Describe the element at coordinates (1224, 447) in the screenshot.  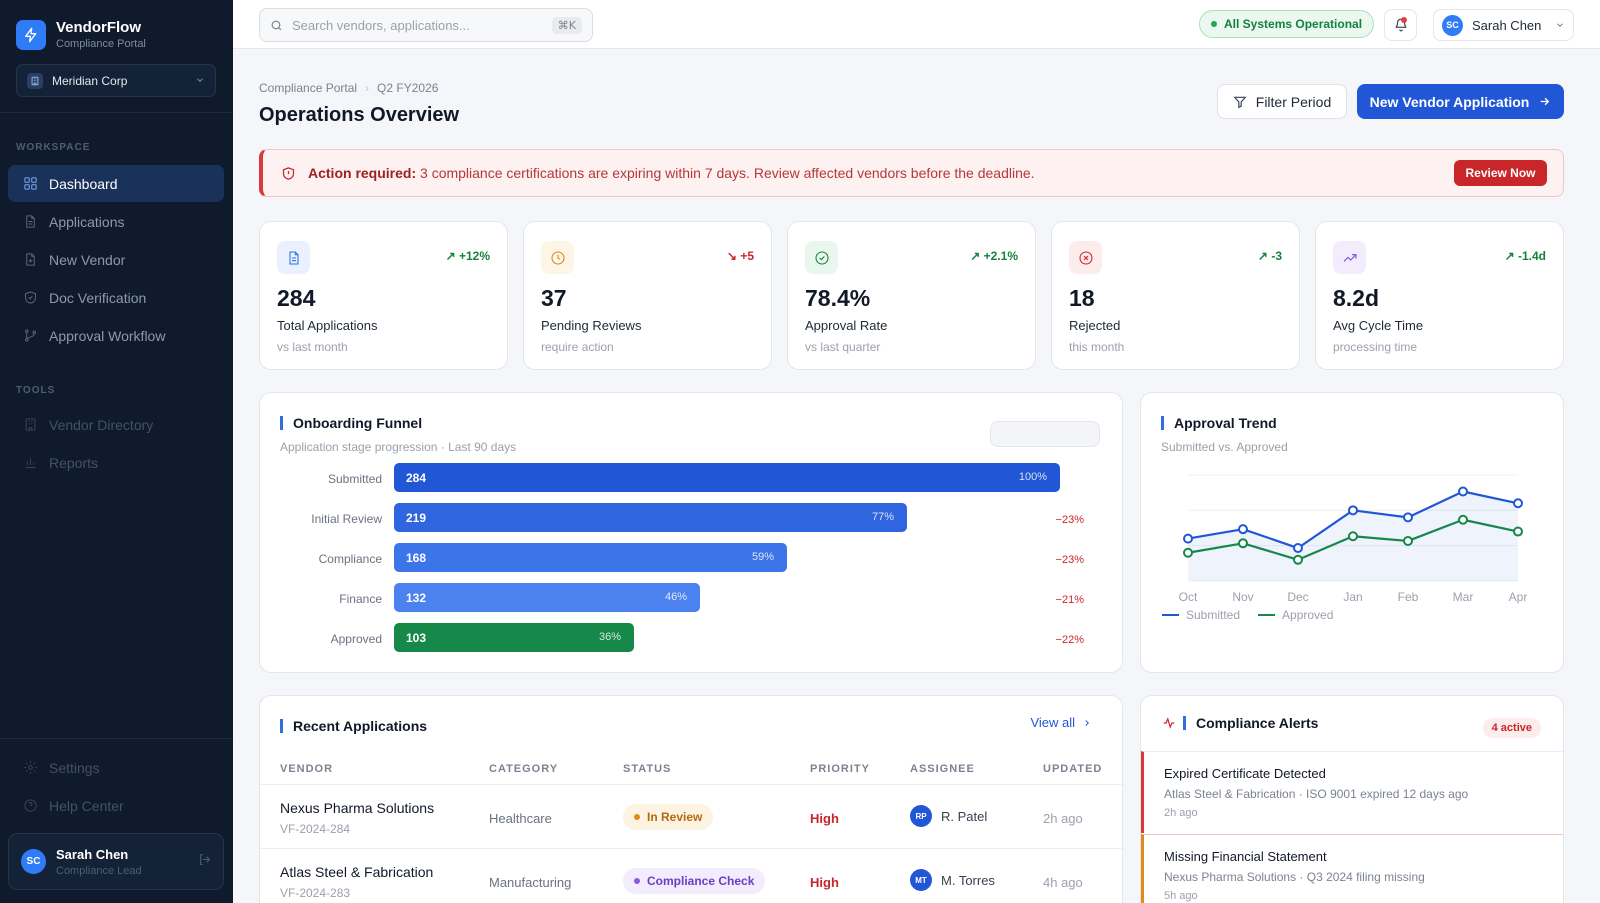
I see `panel-subtitle: Submitted vs. Approved` at that location.